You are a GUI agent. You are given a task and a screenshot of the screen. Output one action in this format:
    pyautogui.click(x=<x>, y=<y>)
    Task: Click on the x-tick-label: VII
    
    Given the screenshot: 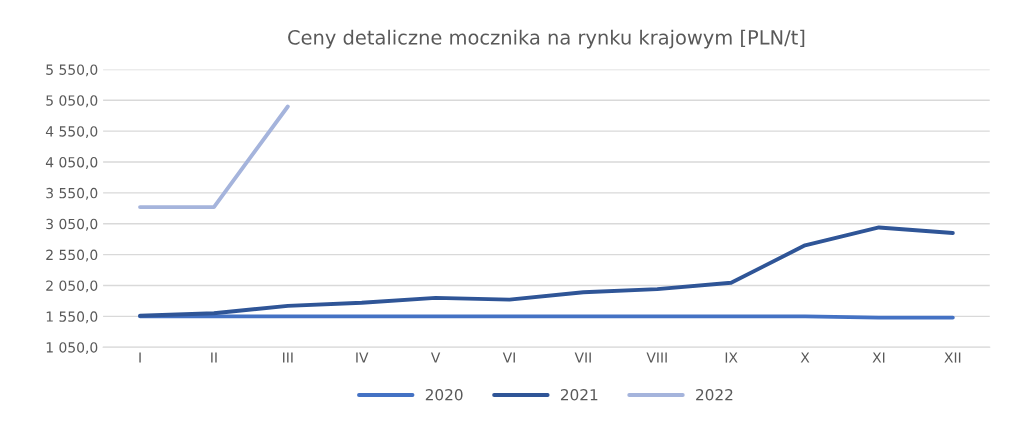 What is the action you would take?
    pyautogui.click(x=582, y=357)
    